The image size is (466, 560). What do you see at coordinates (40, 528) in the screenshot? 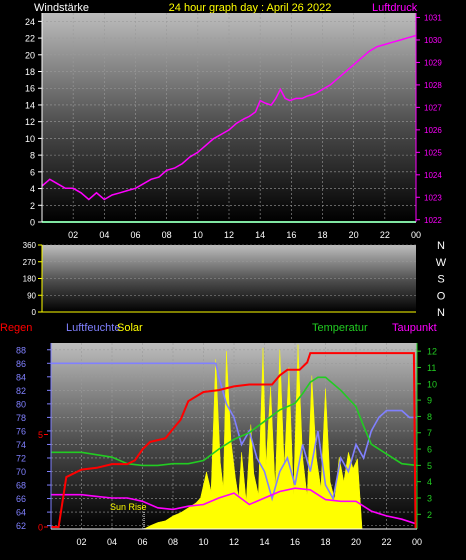
I see `rain-tick-label: 0` at bounding box center [40, 528].